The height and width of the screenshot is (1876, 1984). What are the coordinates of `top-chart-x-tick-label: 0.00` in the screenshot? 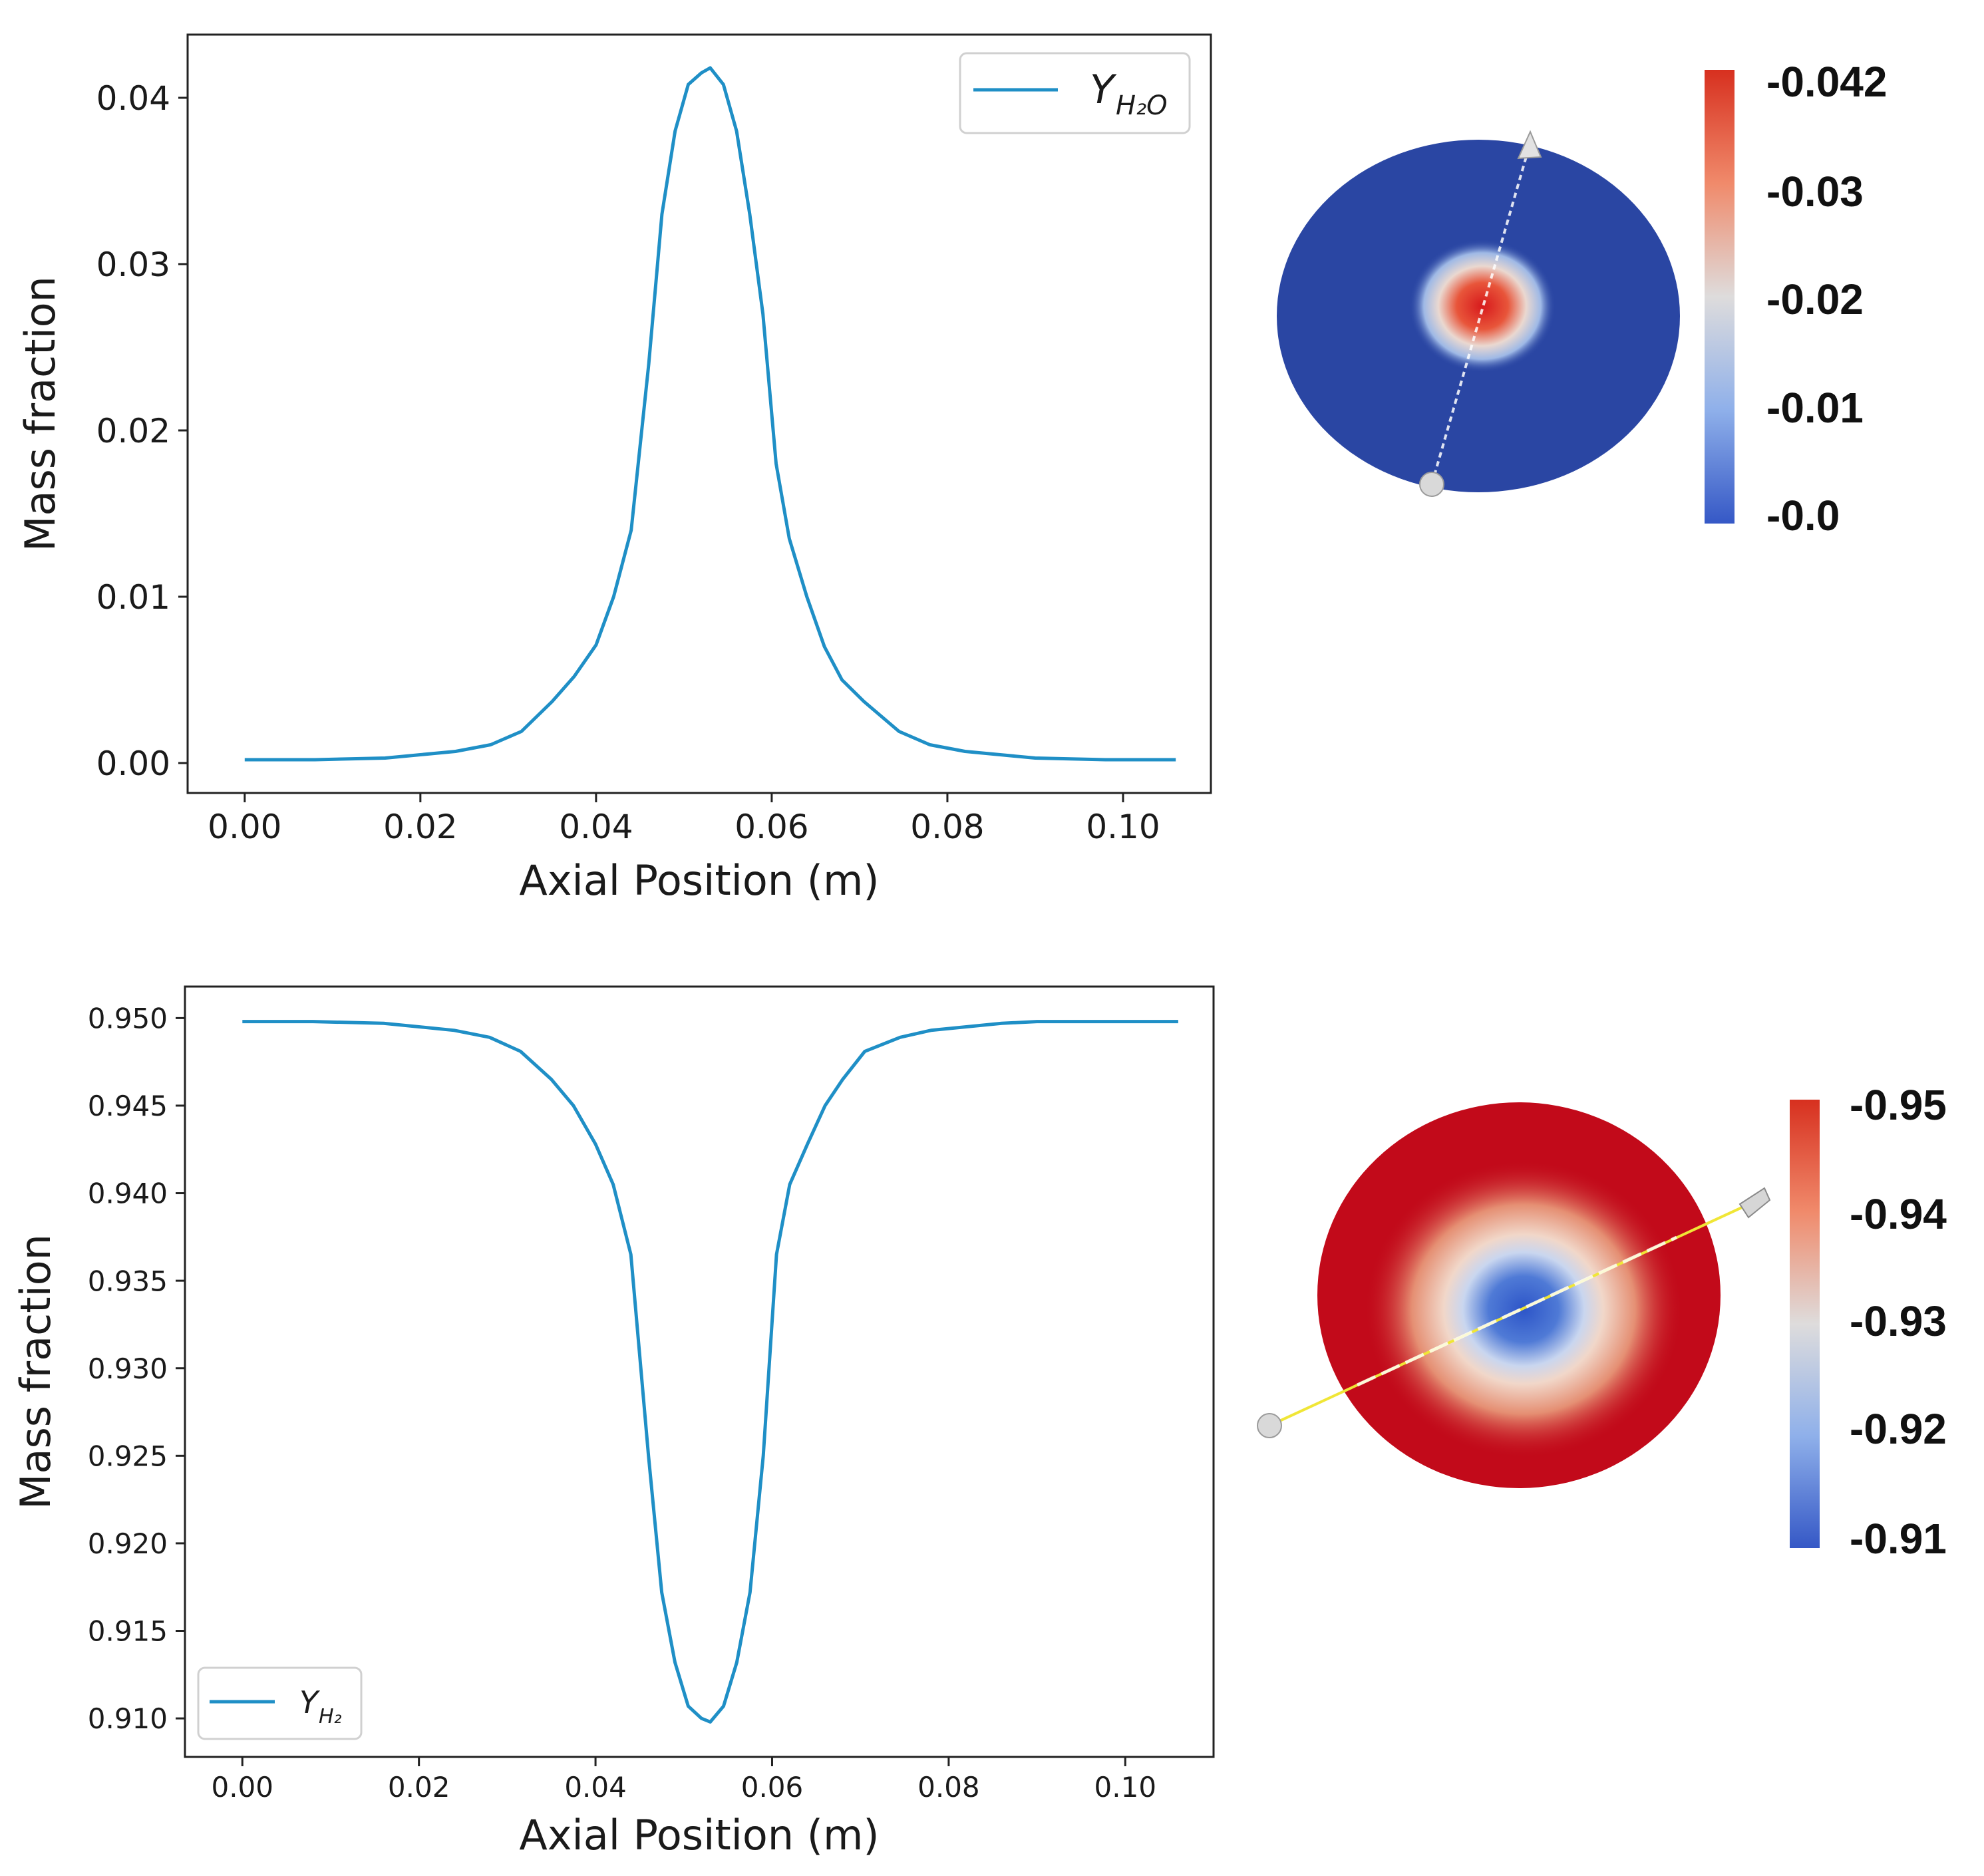 It's located at (244, 827).